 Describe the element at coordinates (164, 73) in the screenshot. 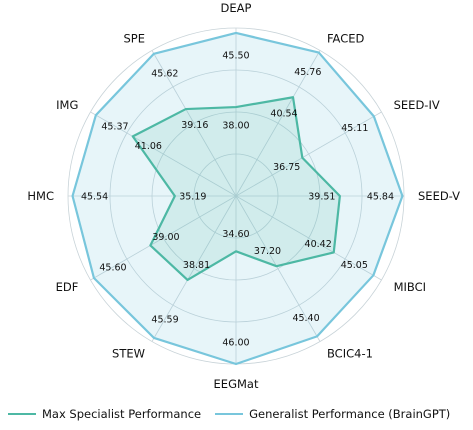

I see `value-label-generalist-11: 45.62` at that location.